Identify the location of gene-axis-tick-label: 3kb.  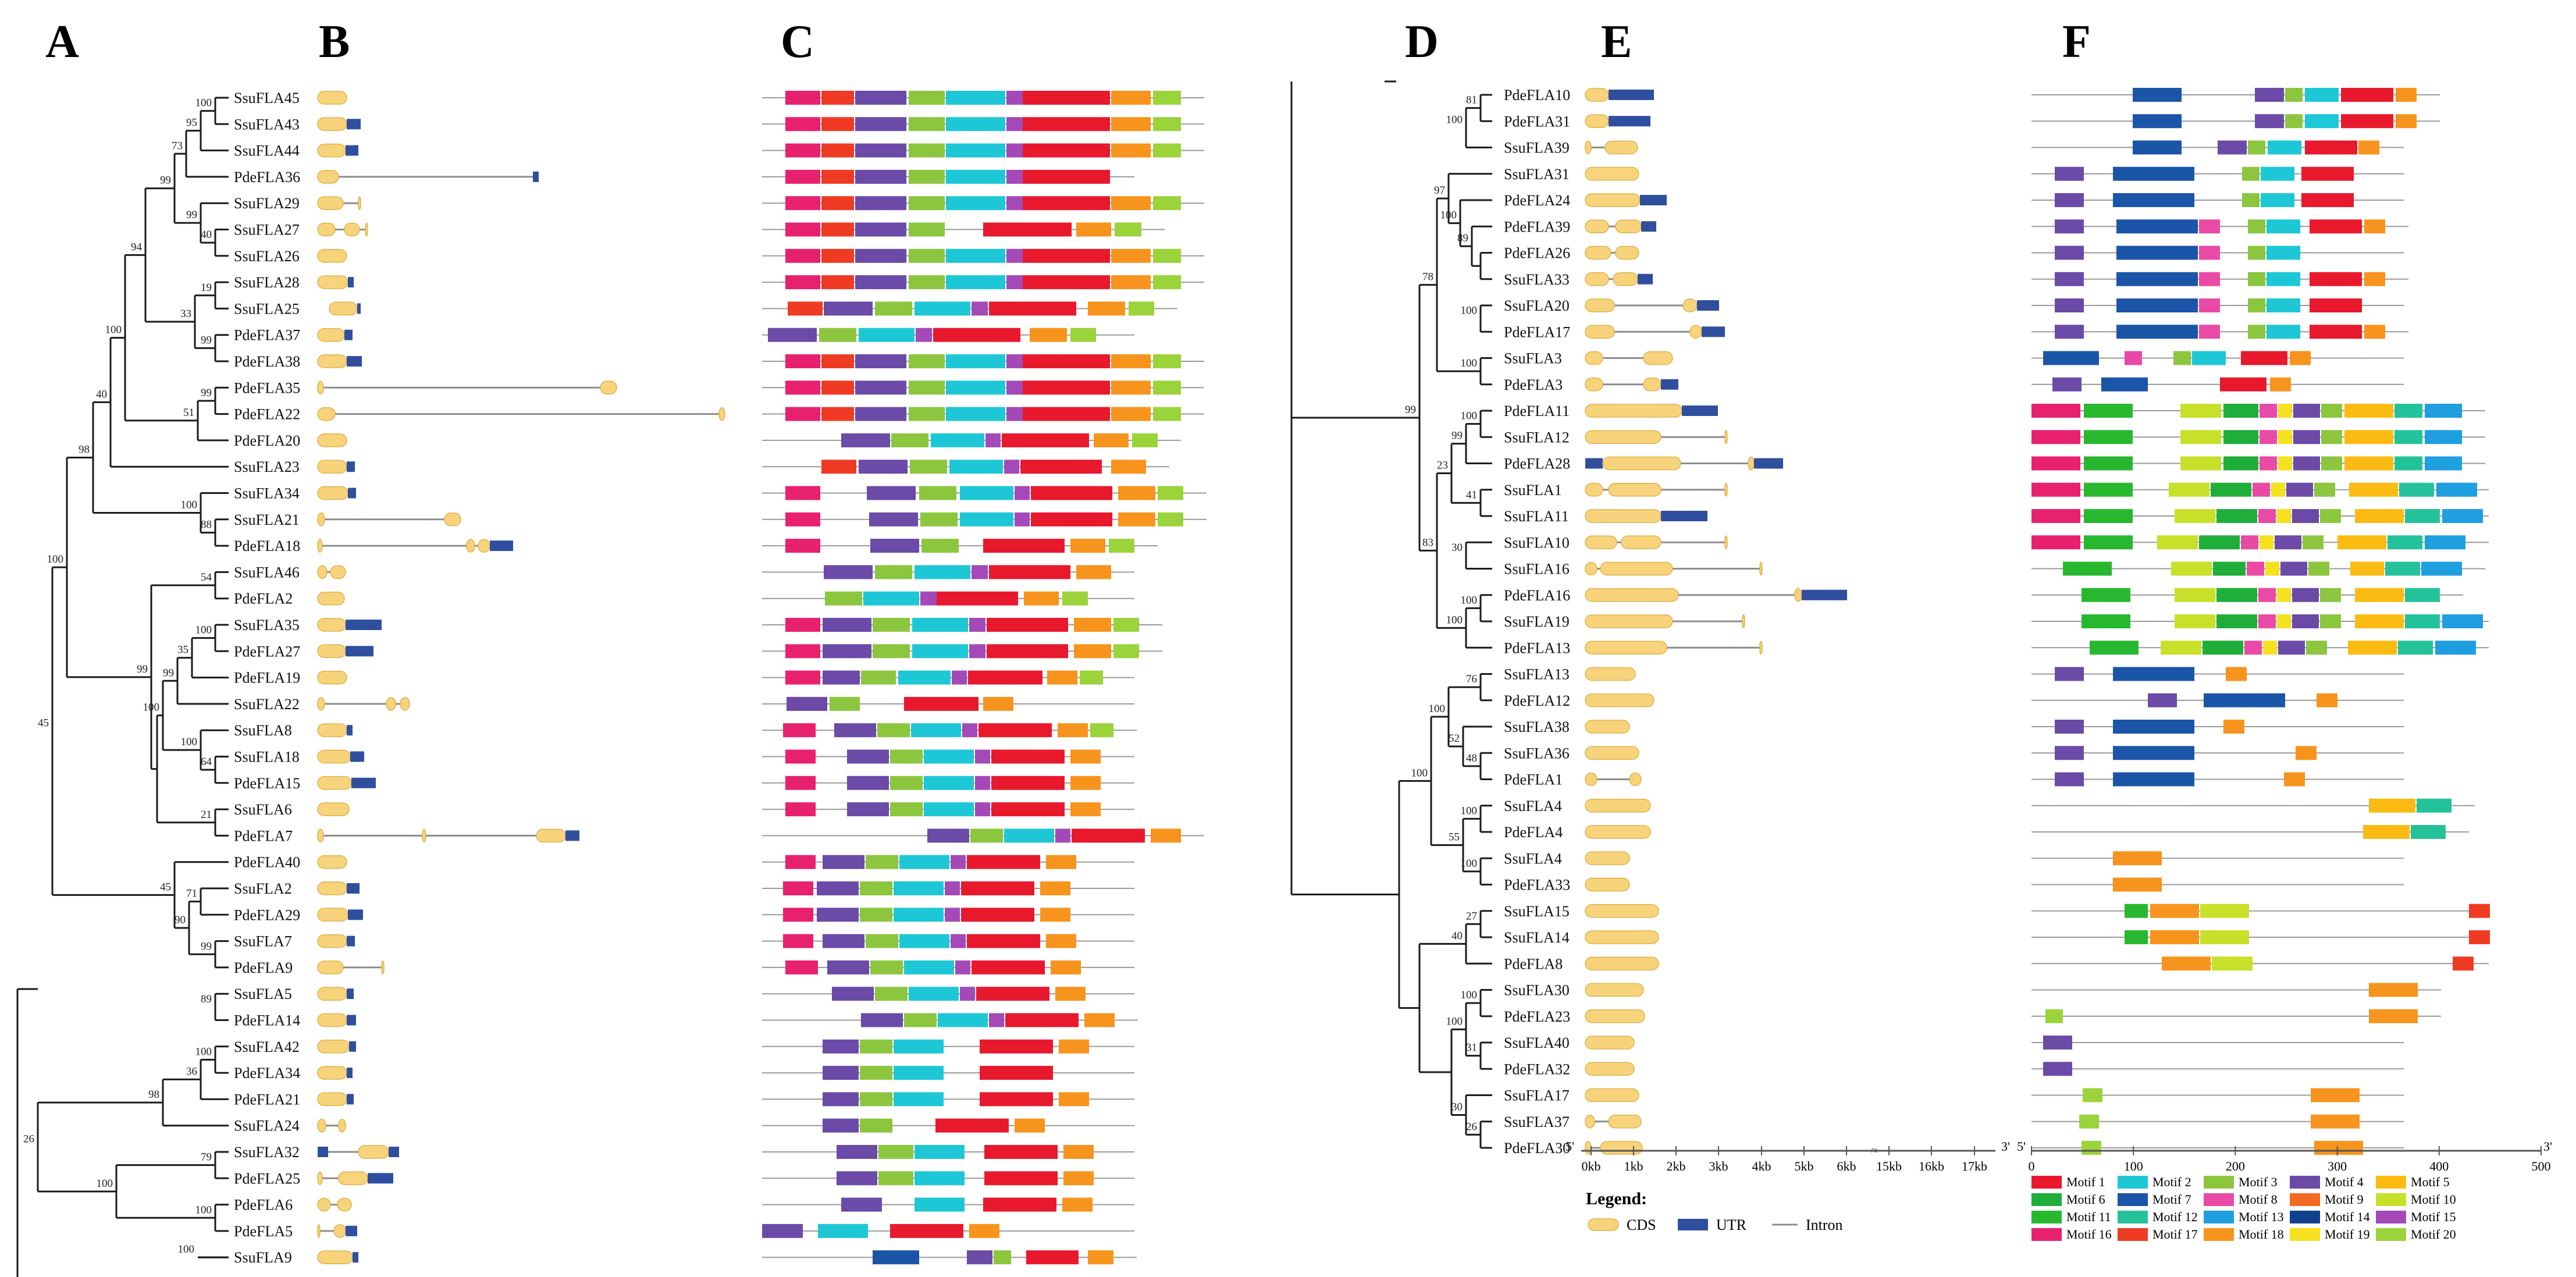
(1719, 1166).